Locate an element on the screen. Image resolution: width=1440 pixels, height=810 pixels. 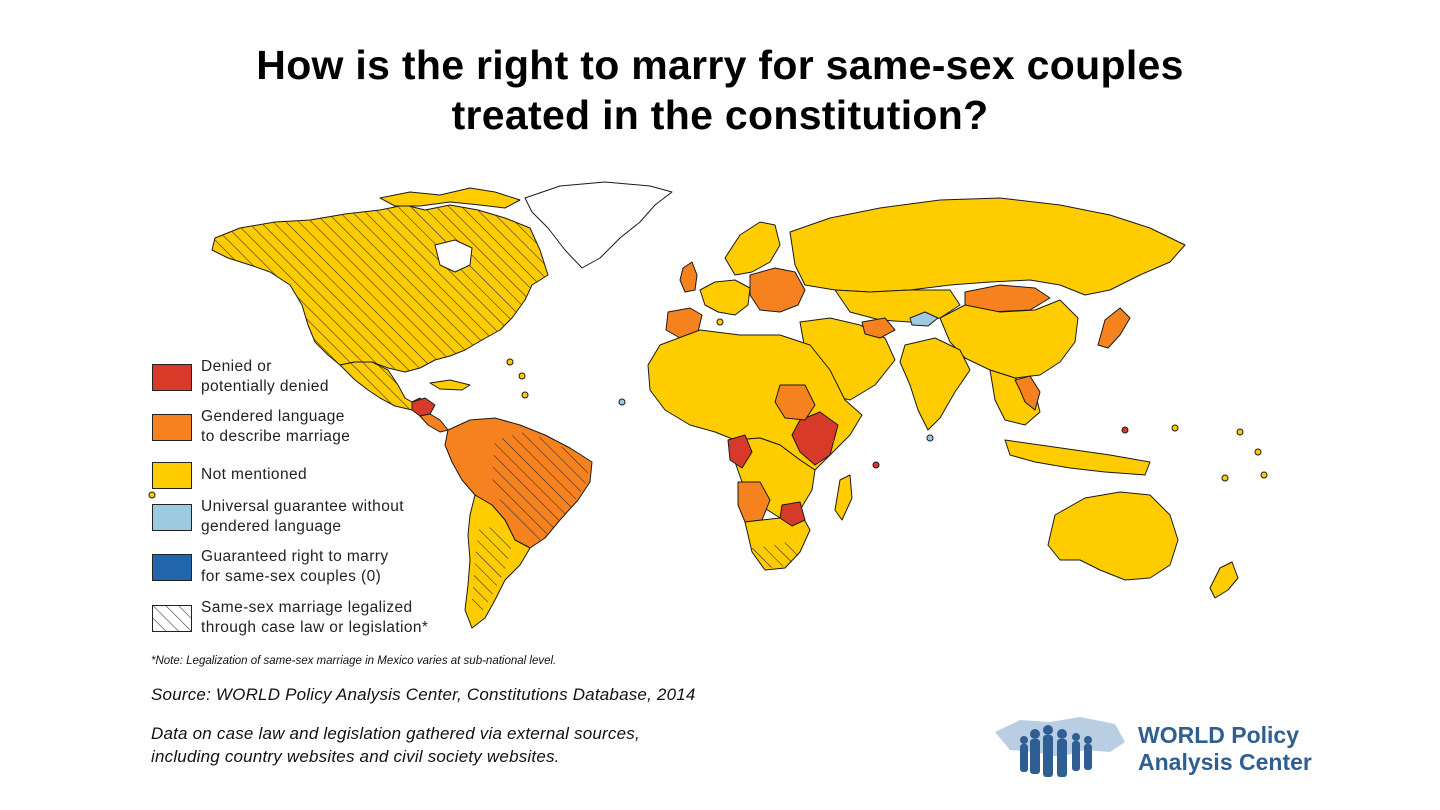
region-arctic-islands is located at coordinates (450, 198).